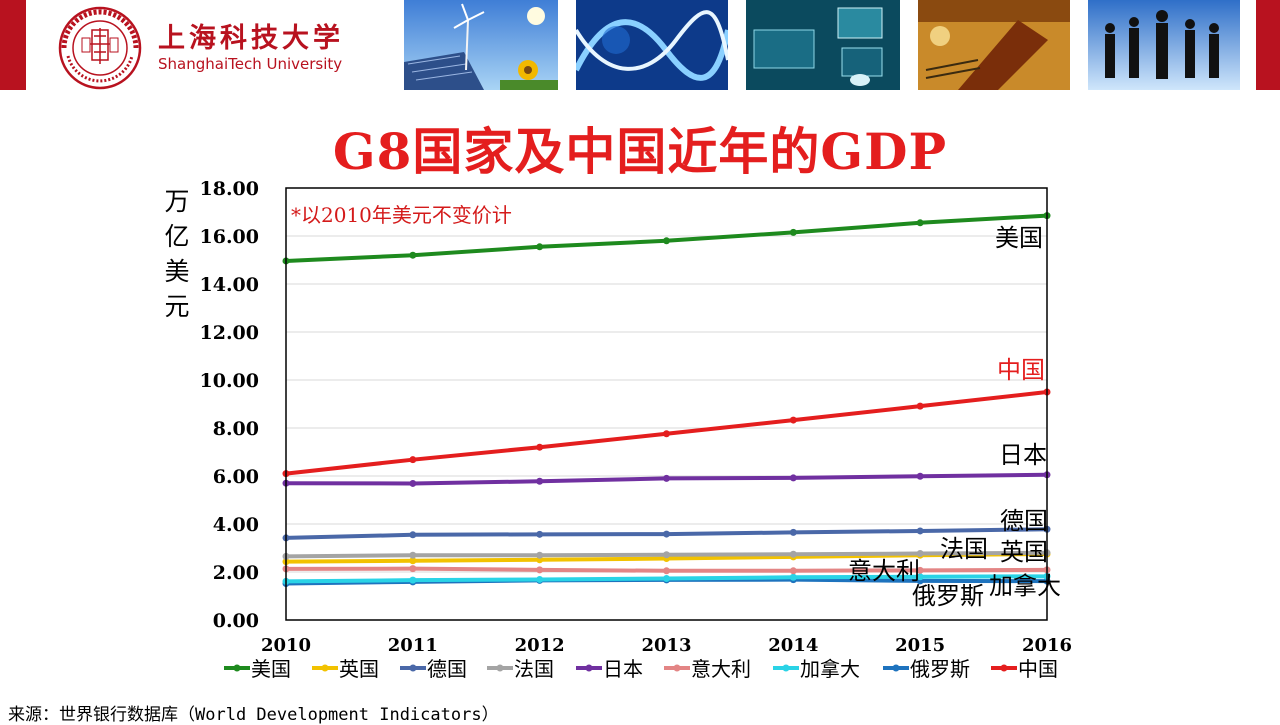 This screenshot has width=1280, height=725. What do you see at coordinates (401, 215) in the screenshot?
I see `chart-note: *以2010年美元不变价计` at bounding box center [401, 215].